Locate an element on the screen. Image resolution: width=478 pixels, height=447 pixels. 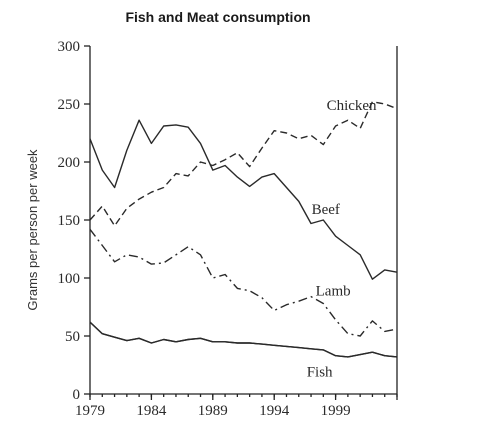
y-tick-label: 100 is located at coordinates (69, 279).